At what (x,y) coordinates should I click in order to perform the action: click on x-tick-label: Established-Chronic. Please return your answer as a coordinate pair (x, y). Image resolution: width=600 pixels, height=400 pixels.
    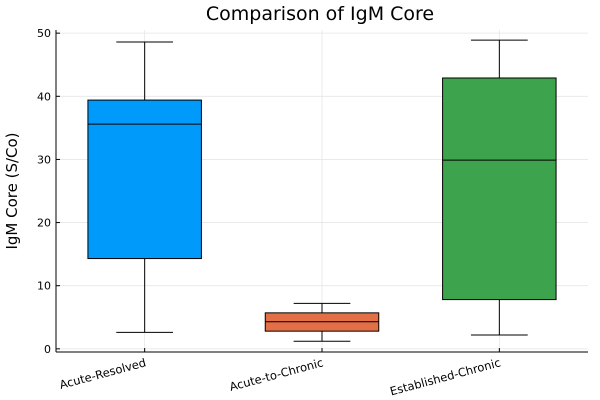
    Looking at the image, I should click on (445, 376).